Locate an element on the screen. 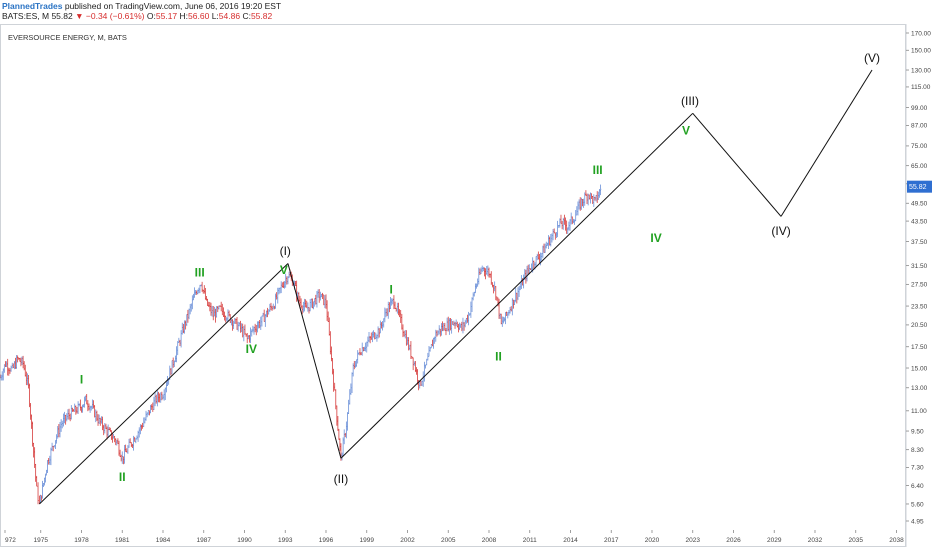 The height and width of the screenshot is (550, 932). price-tick-label: 43.50 is located at coordinates (919, 221).